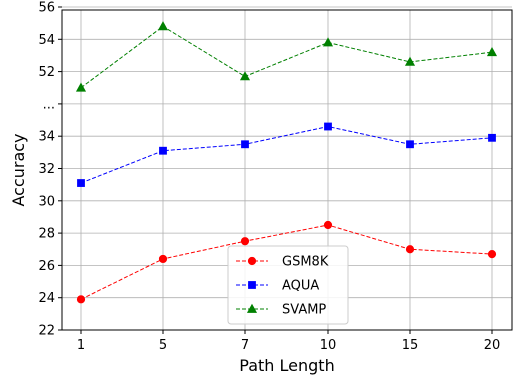 The image size is (514, 375). What do you see at coordinates (46, 40) in the screenshot?
I see `y-tick-label: 54` at bounding box center [46, 40].